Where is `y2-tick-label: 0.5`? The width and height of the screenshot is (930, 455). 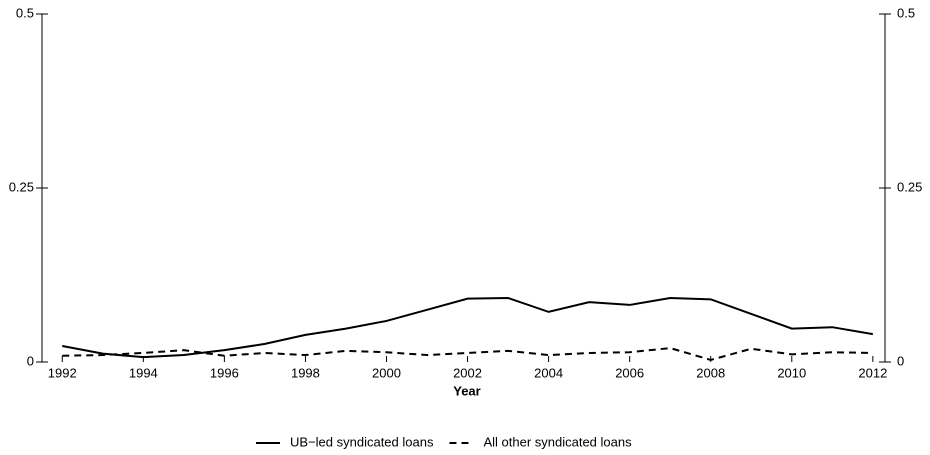 y2-tick-label: 0.5 is located at coordinates (906, 12).